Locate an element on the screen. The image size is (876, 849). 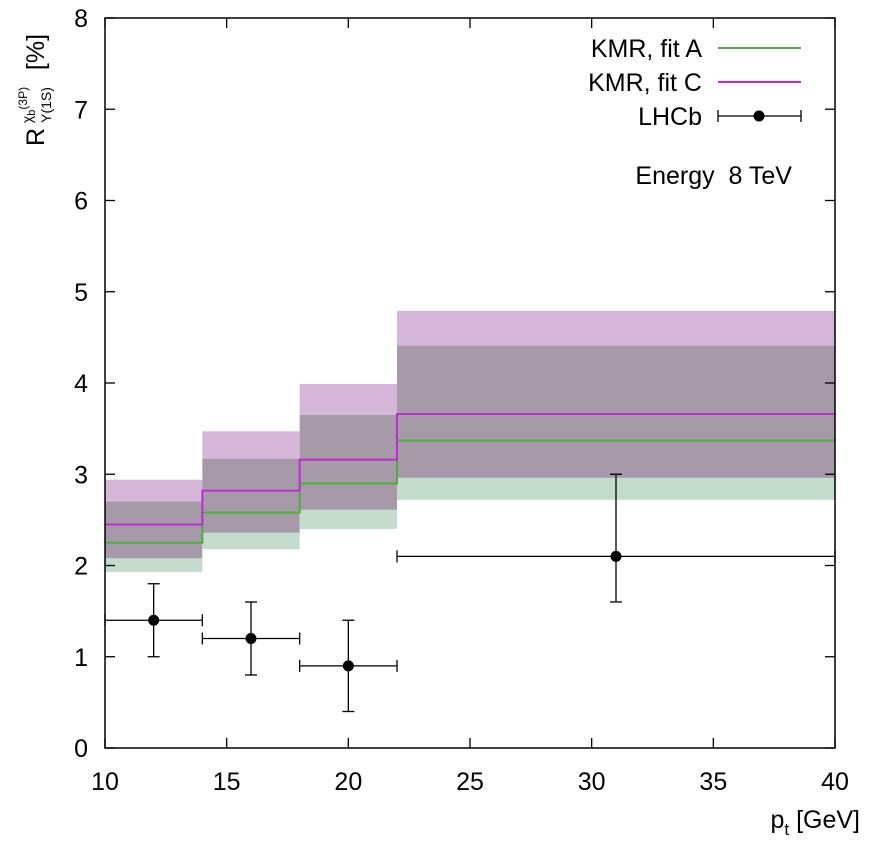
x-tick-label-5: 35 is located at coordinates (713, 782).